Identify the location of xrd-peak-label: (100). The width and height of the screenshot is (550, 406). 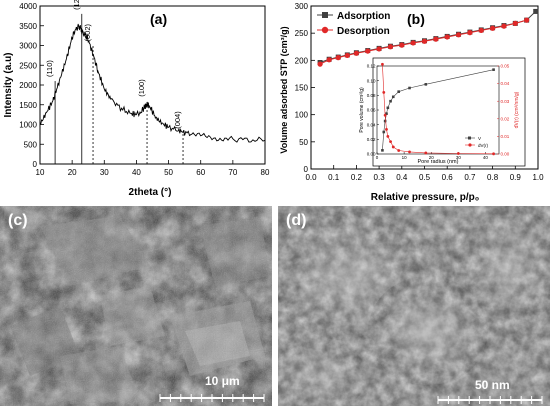
(141, 88).